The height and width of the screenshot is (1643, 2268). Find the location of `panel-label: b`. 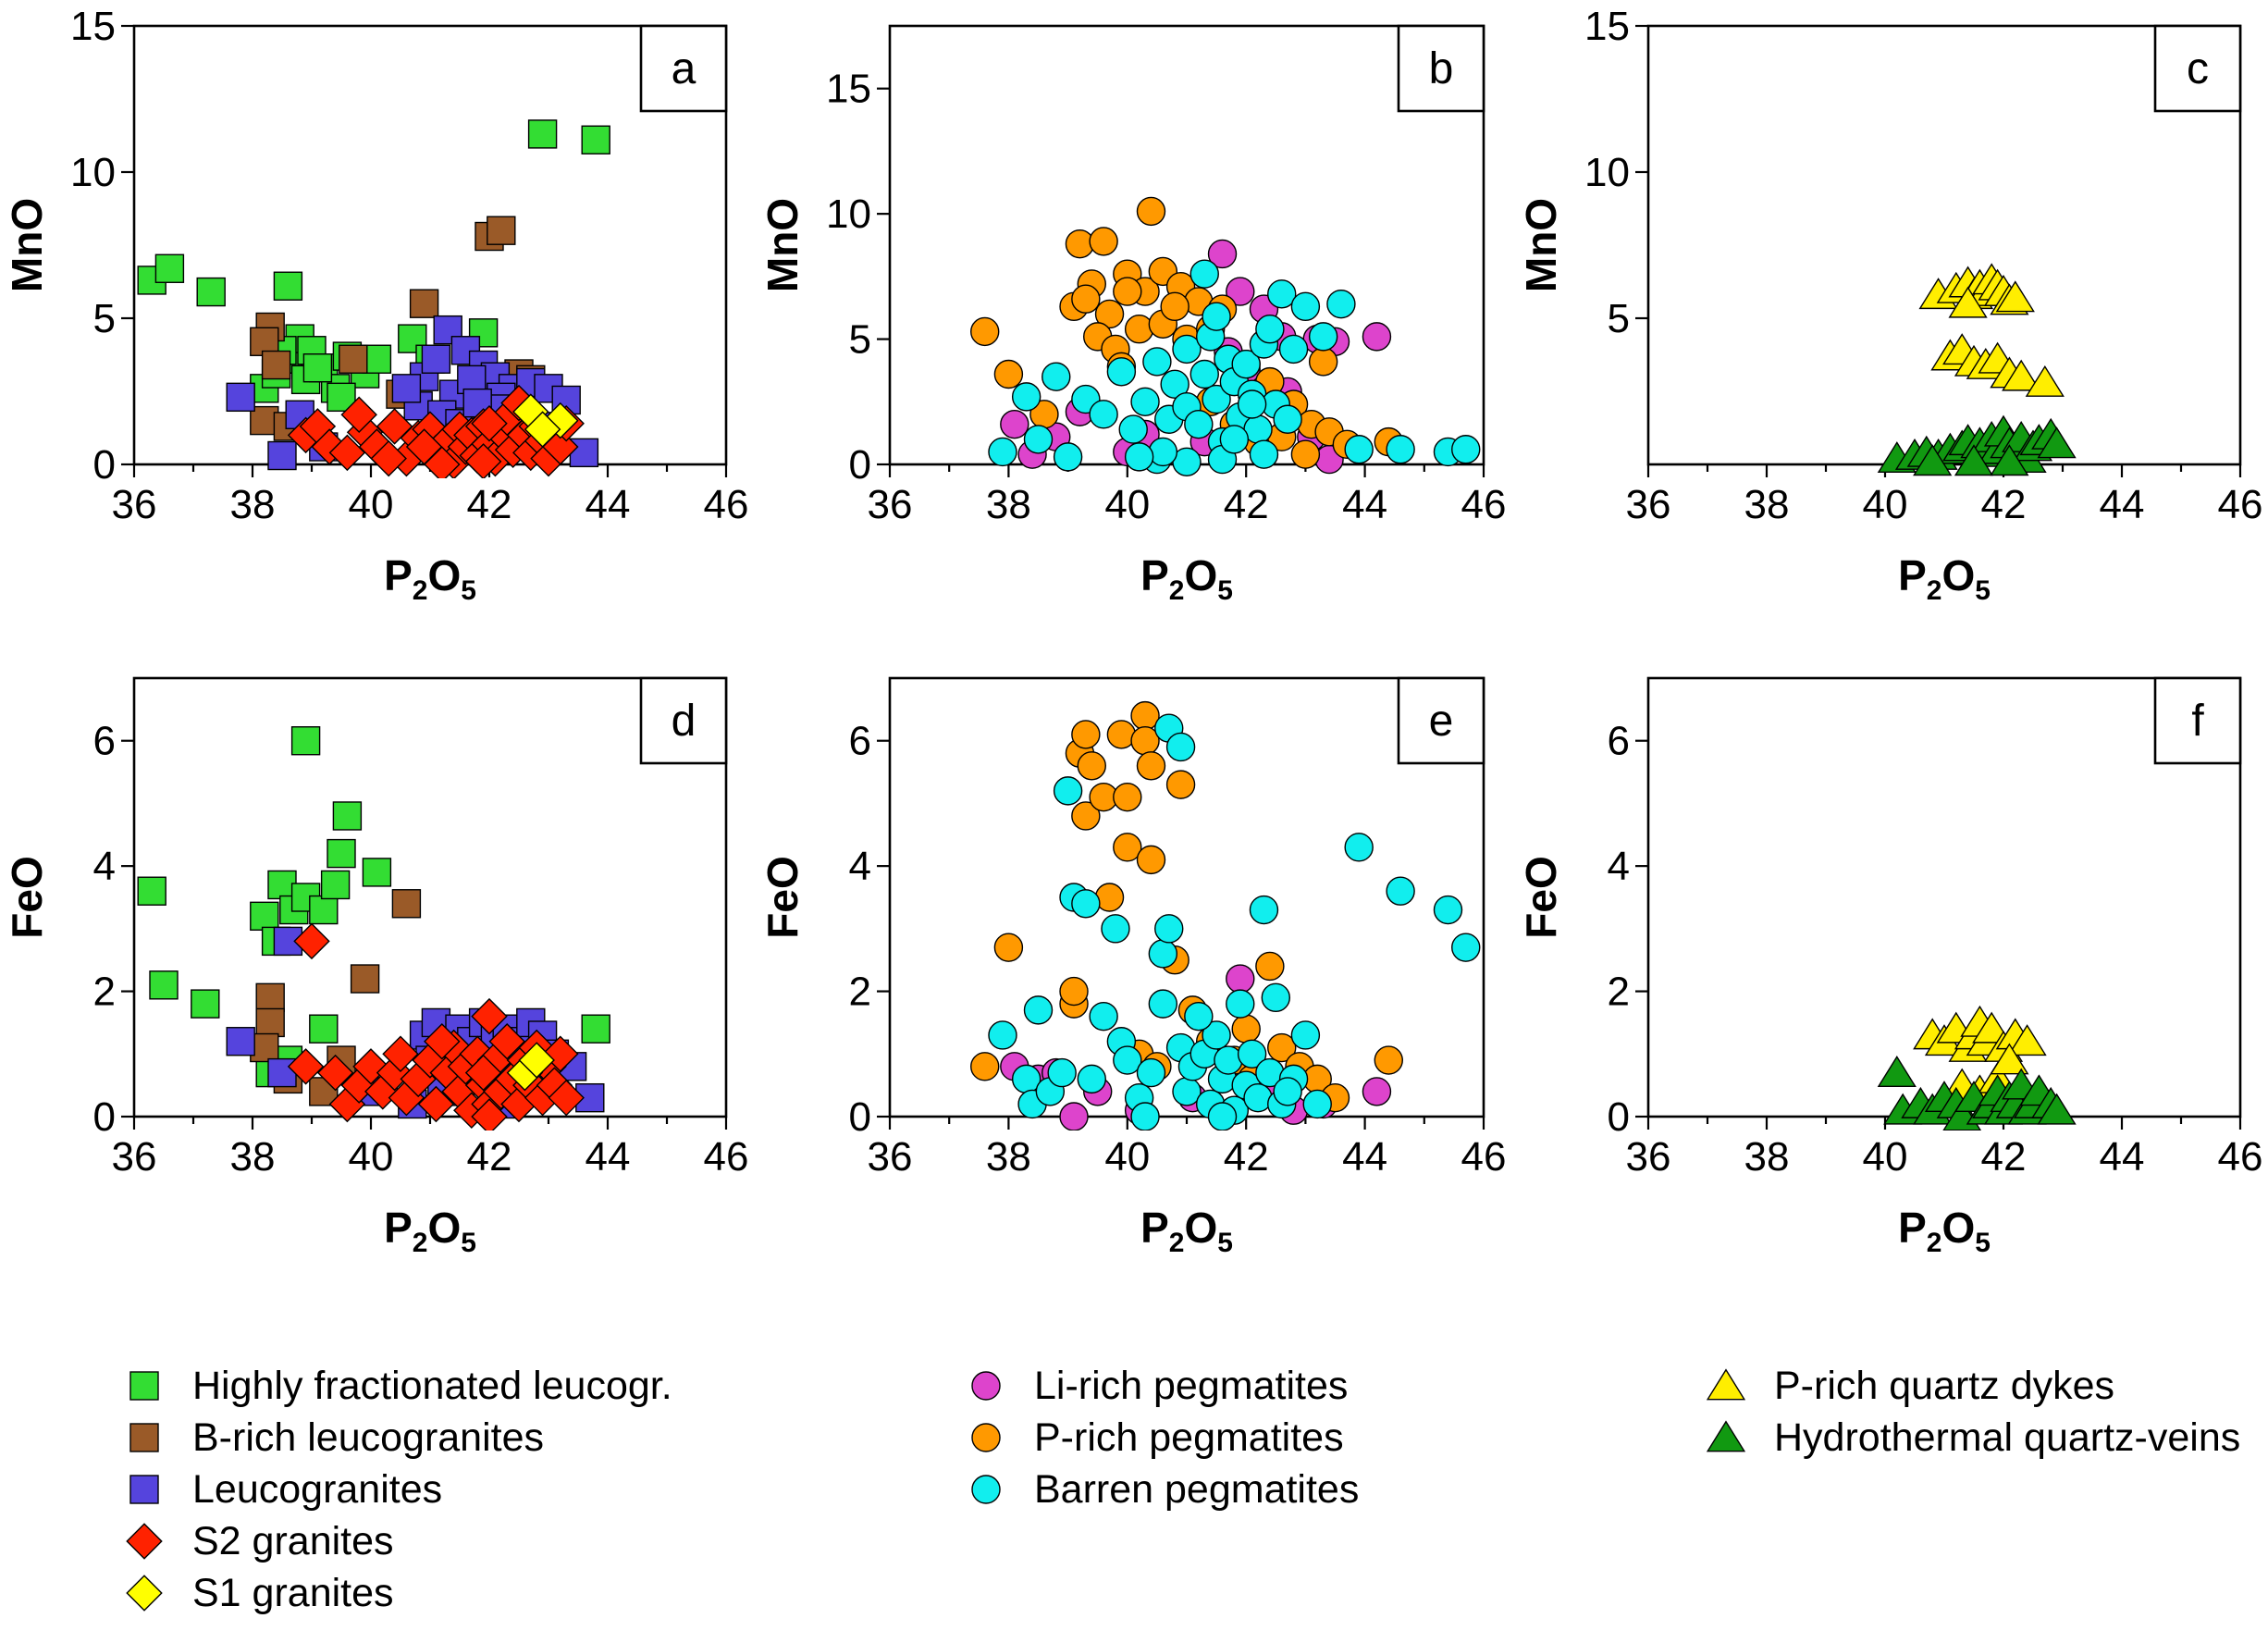

panel-label: b is located at coordinates (1441, 68).